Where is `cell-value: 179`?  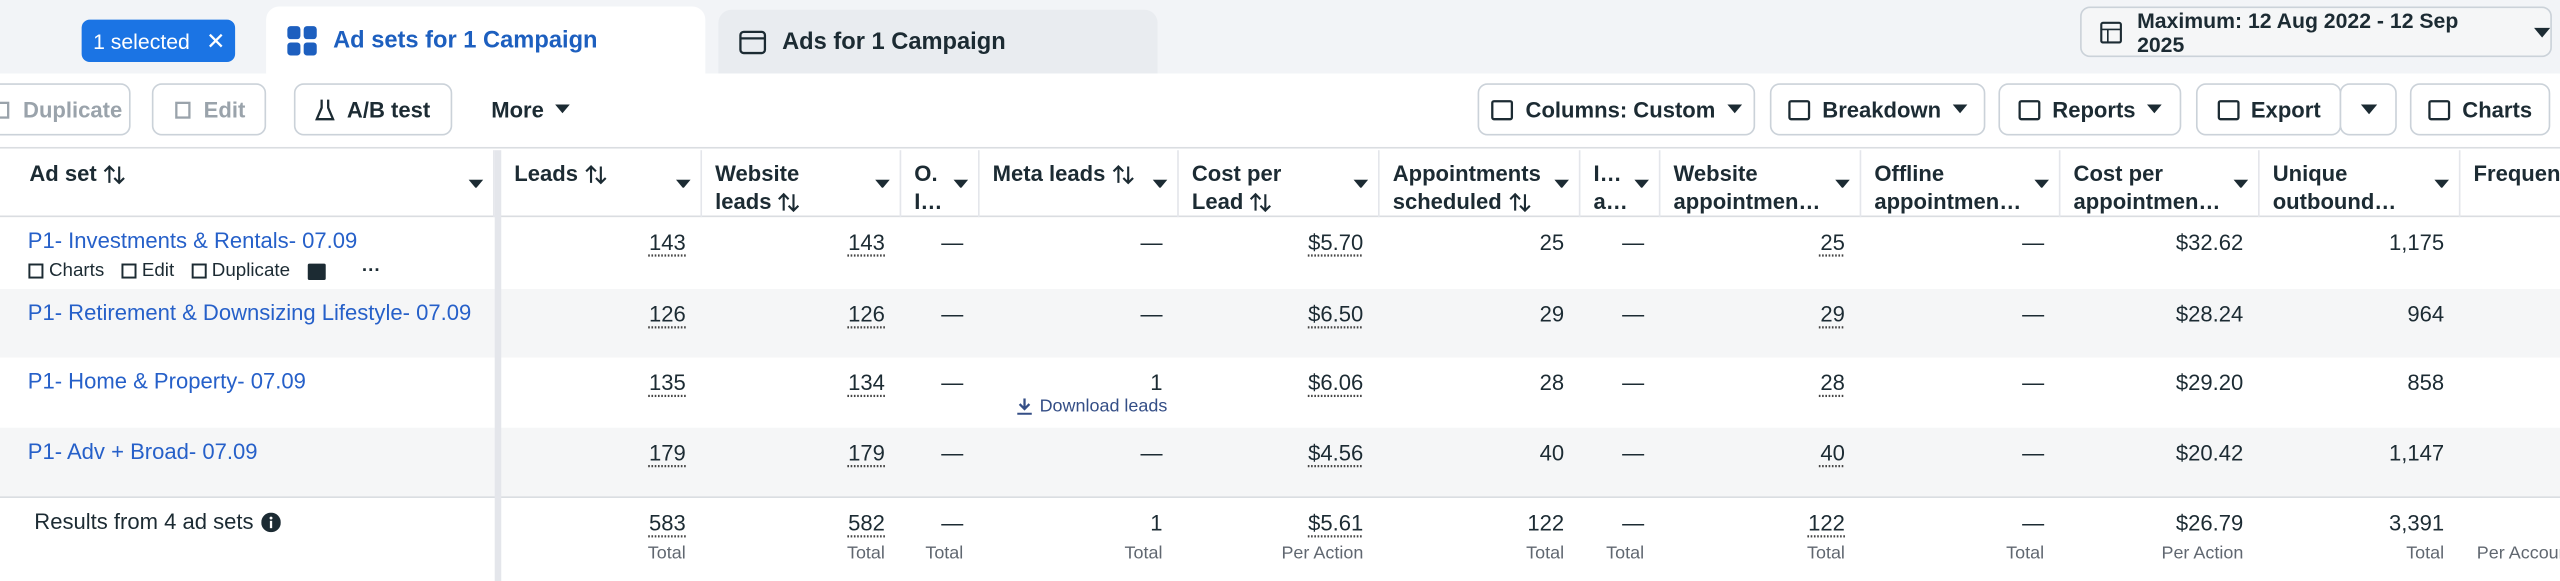 cell-value: 179 is located at coordinates (866, 453).